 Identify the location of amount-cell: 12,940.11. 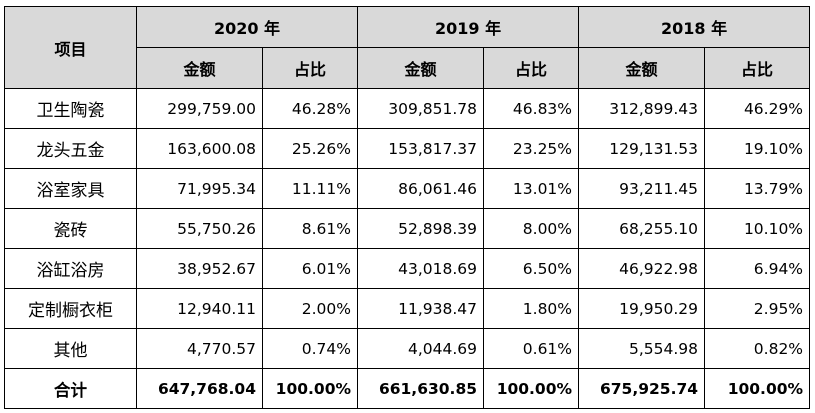
(199, 308).